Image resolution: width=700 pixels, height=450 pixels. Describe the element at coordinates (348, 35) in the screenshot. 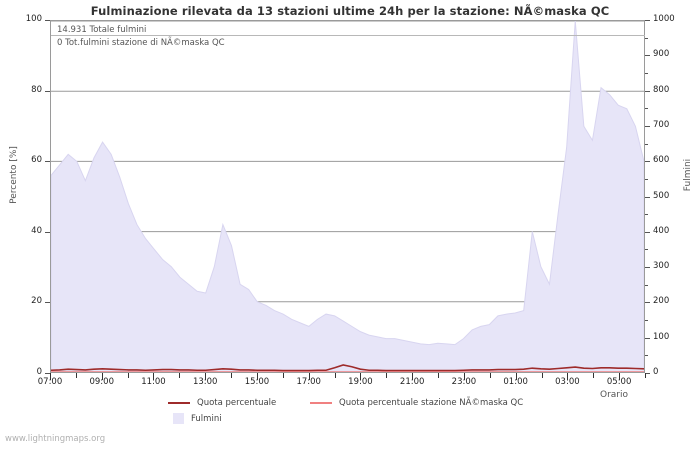

I see `annotation-divider` at that location.